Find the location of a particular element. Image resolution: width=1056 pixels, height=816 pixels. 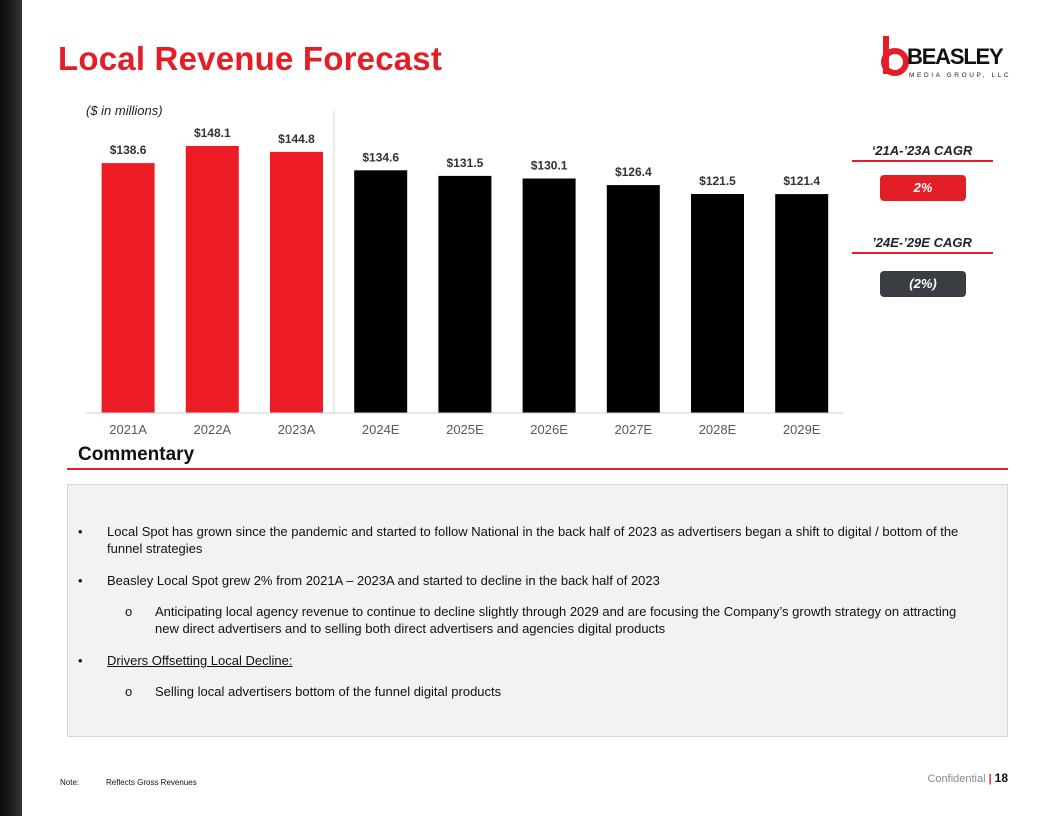

commentary-divider is located at coordinates (537, 469).